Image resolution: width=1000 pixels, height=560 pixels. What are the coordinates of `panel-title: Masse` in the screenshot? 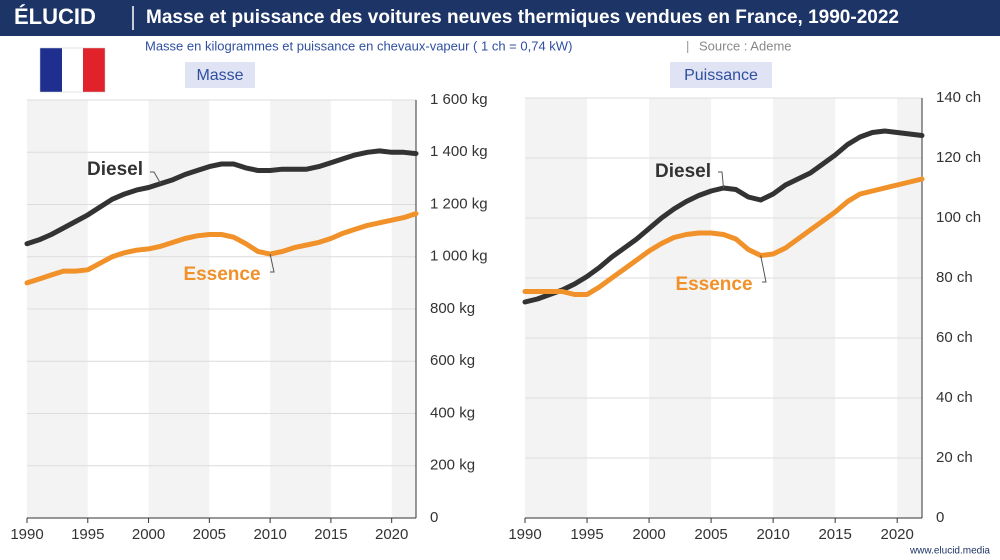 It's located at (219, 75).